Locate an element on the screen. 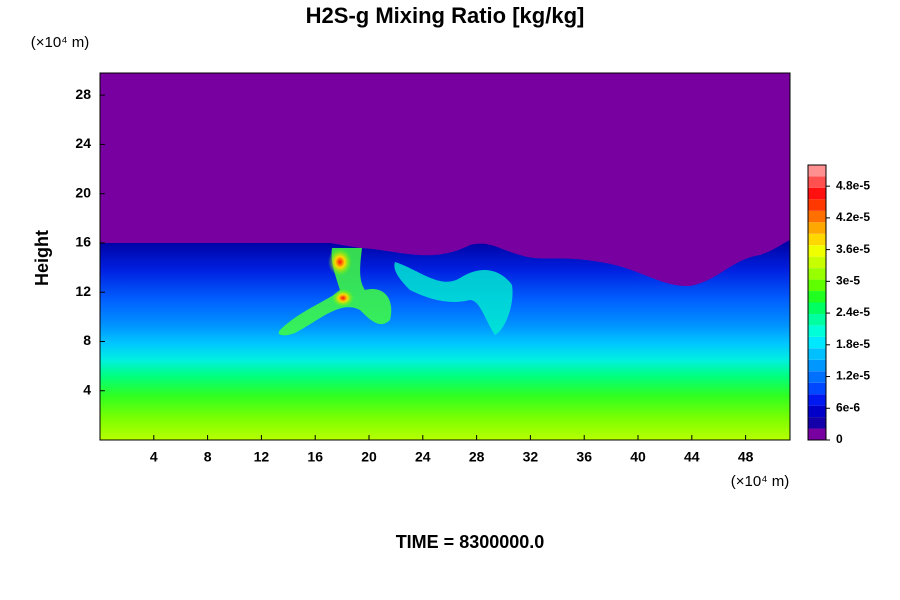 Image resolution: width=900 pixels, height=600 pixels. colorbar-label: 6e-6 is located at coordinates (848, 407).